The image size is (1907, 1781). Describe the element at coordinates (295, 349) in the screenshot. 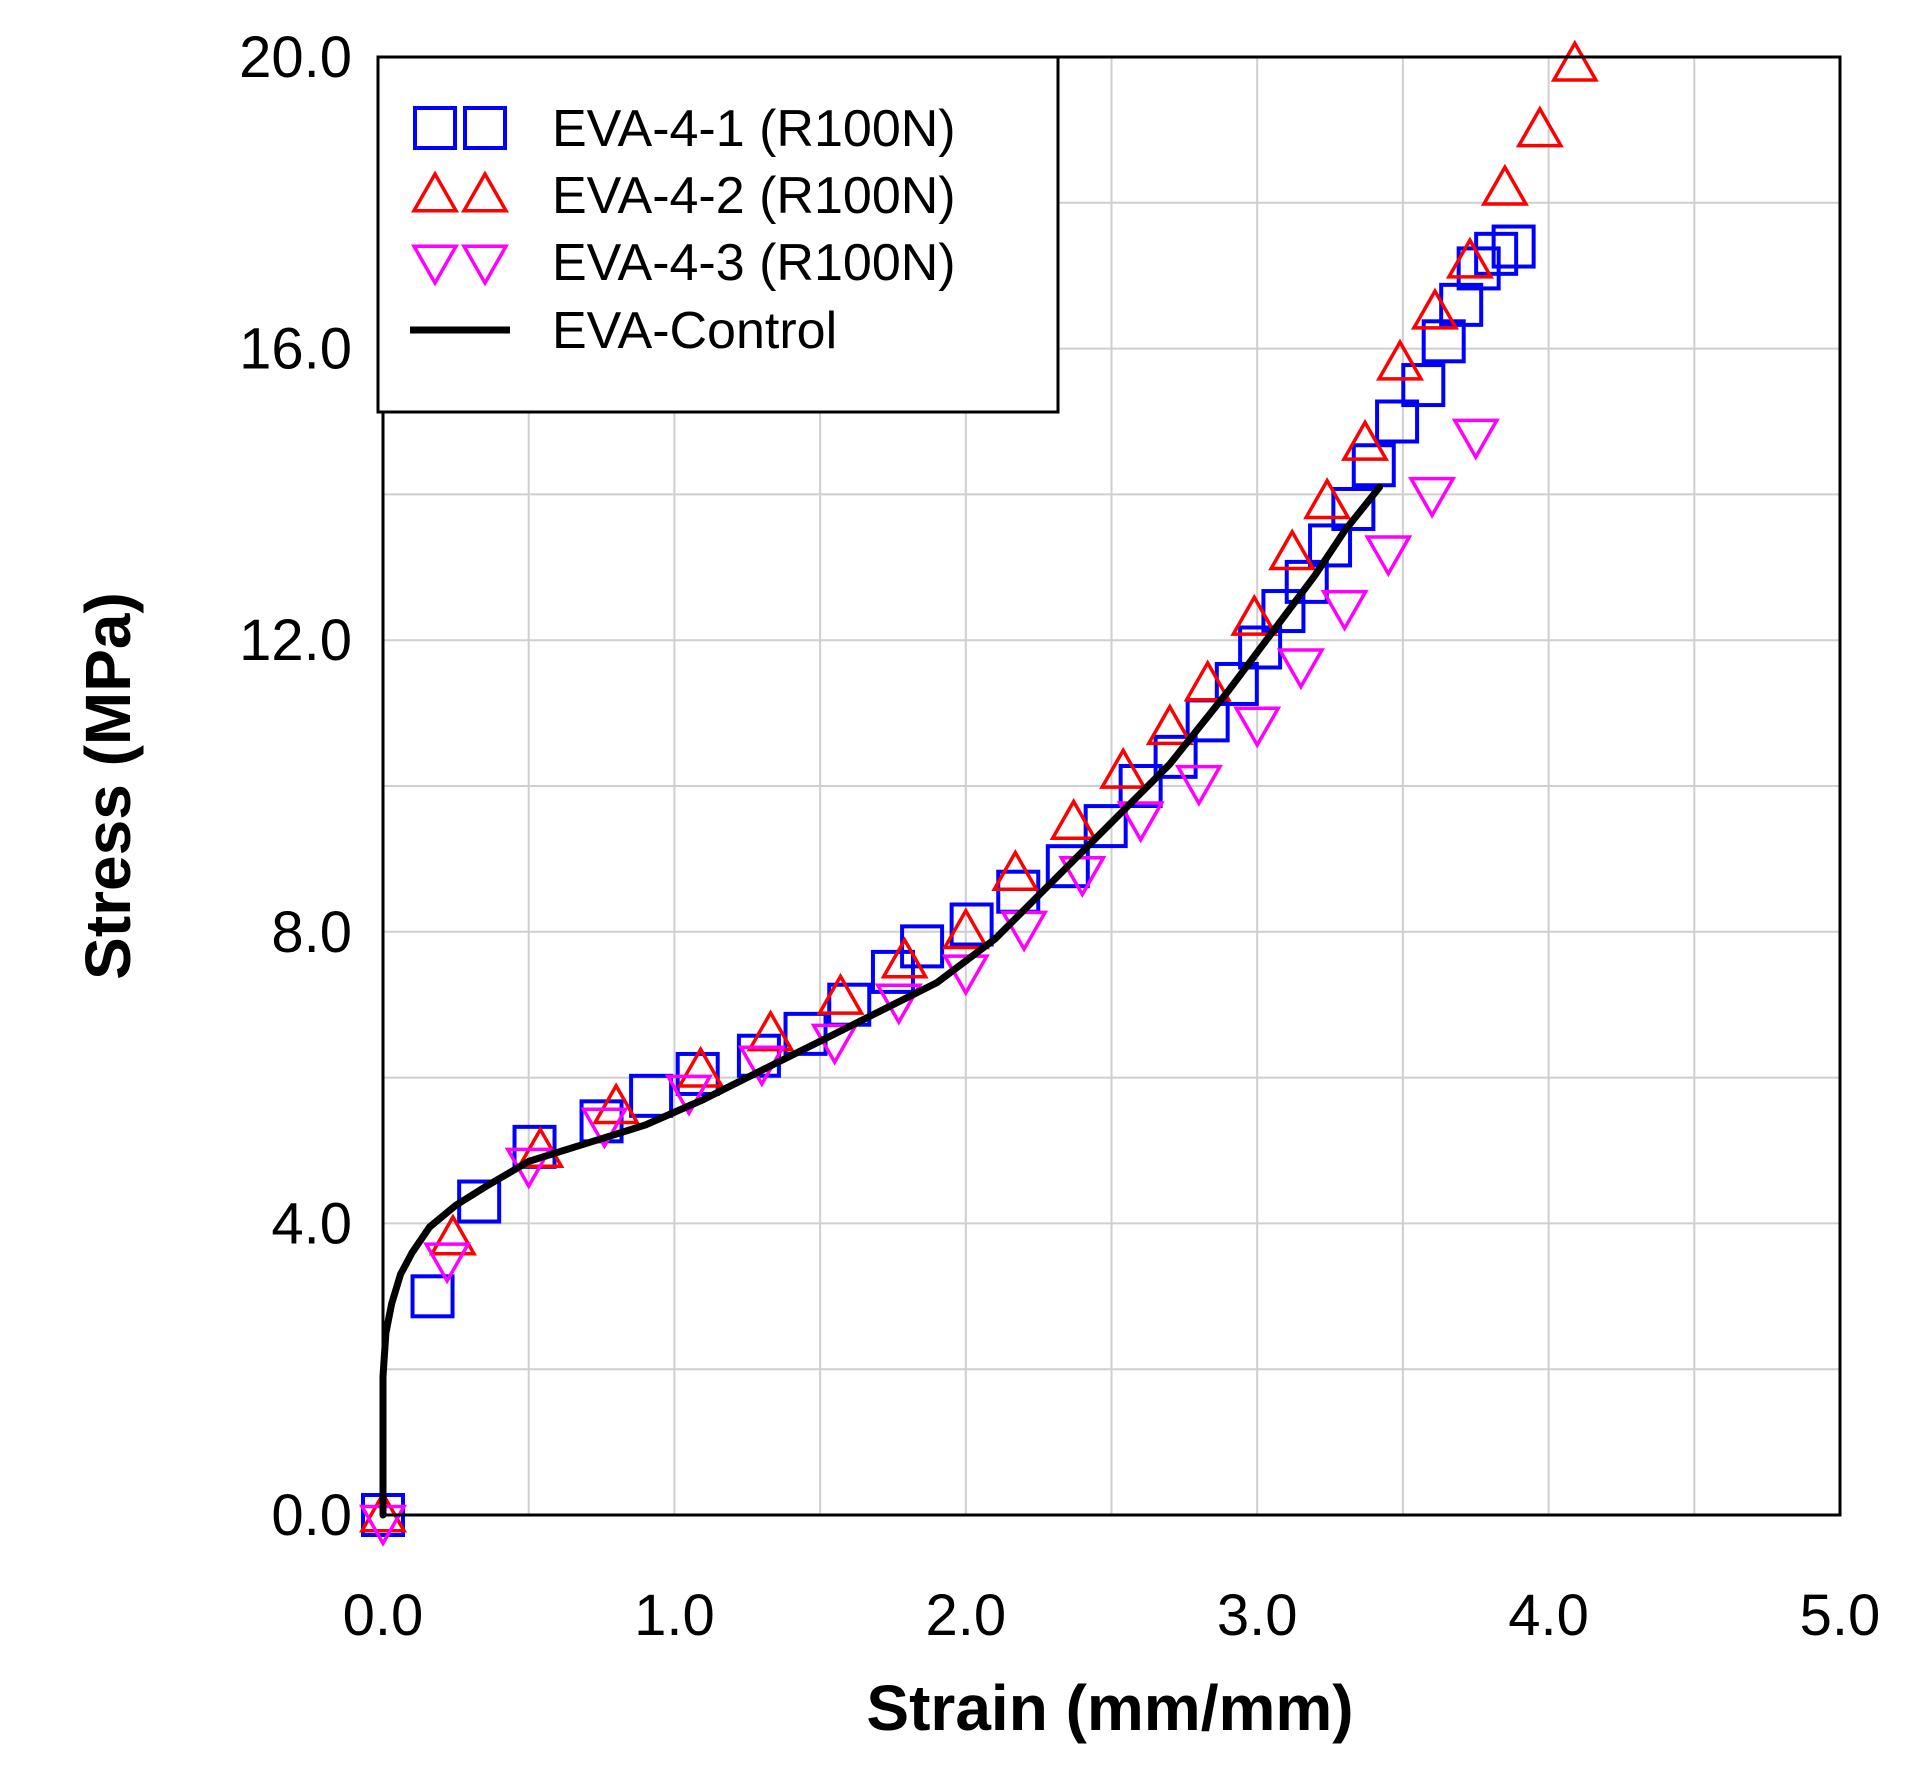

I see `y-tick-label: 16.0` at that location.